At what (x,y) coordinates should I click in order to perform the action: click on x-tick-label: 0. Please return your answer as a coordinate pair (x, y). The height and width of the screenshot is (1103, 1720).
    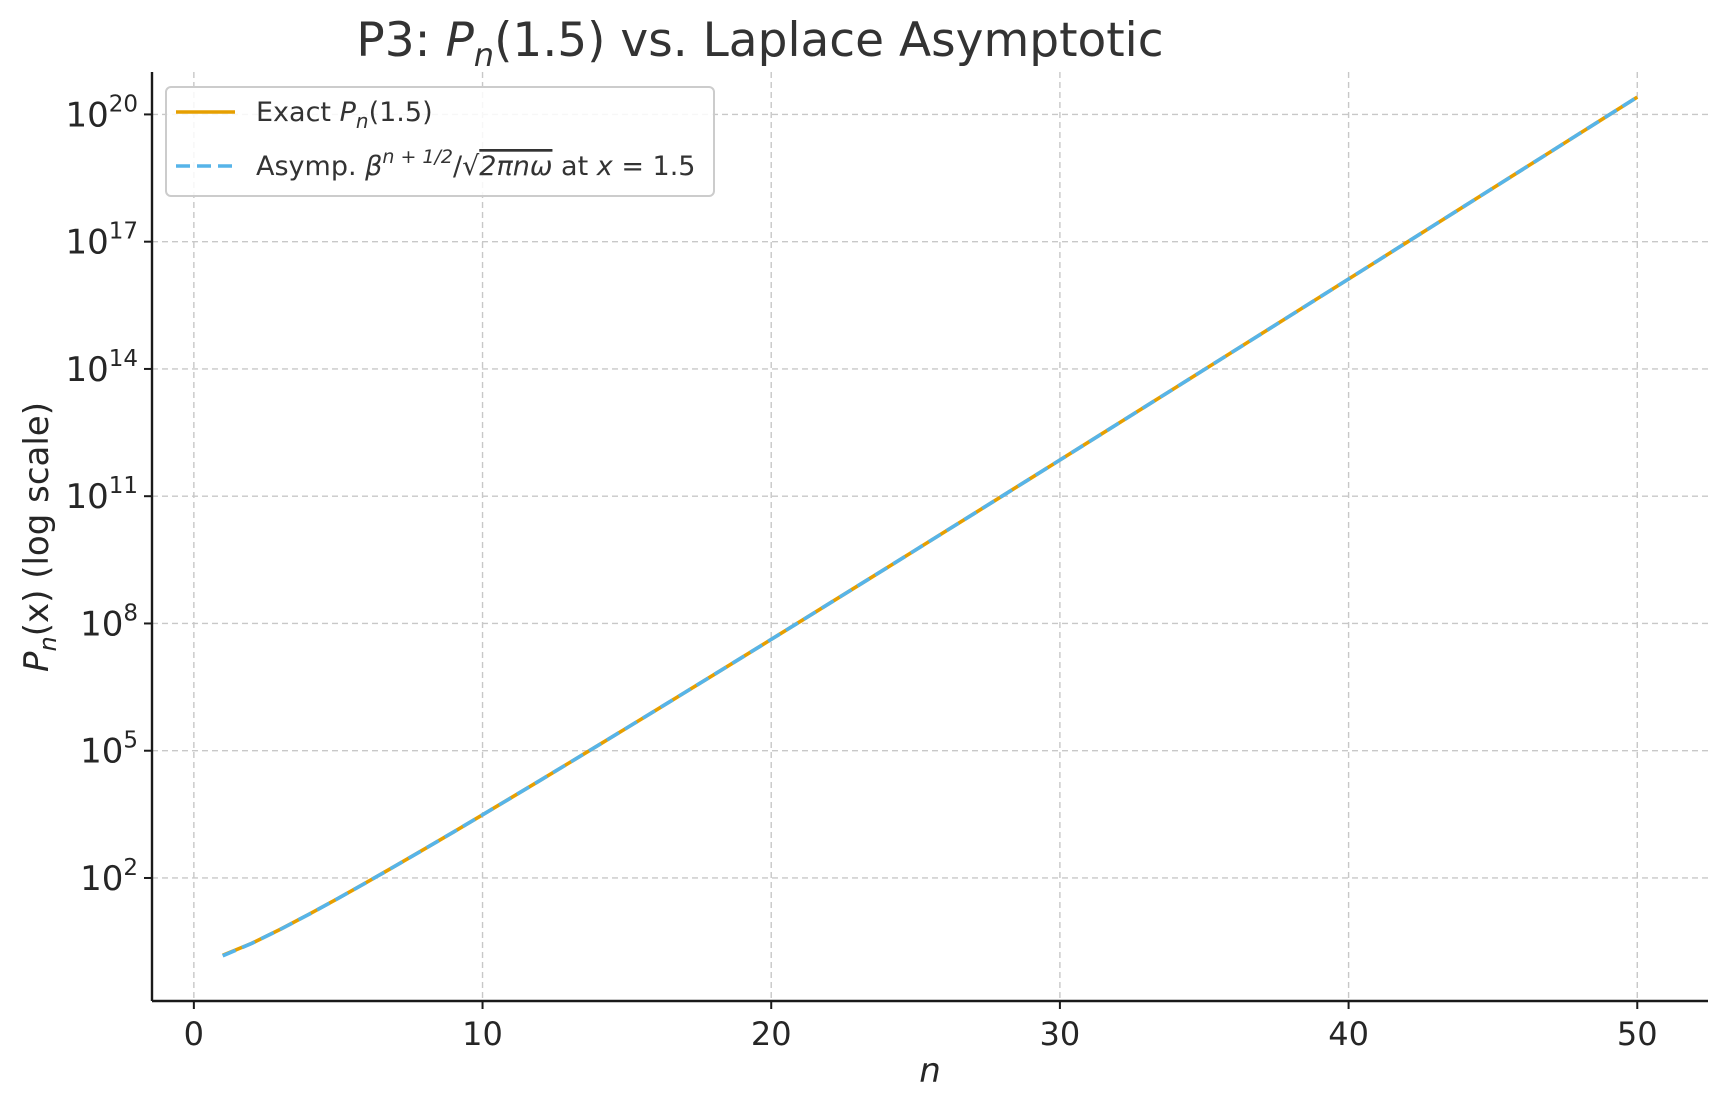
    Looking at the image, I should click on (194, 1034).